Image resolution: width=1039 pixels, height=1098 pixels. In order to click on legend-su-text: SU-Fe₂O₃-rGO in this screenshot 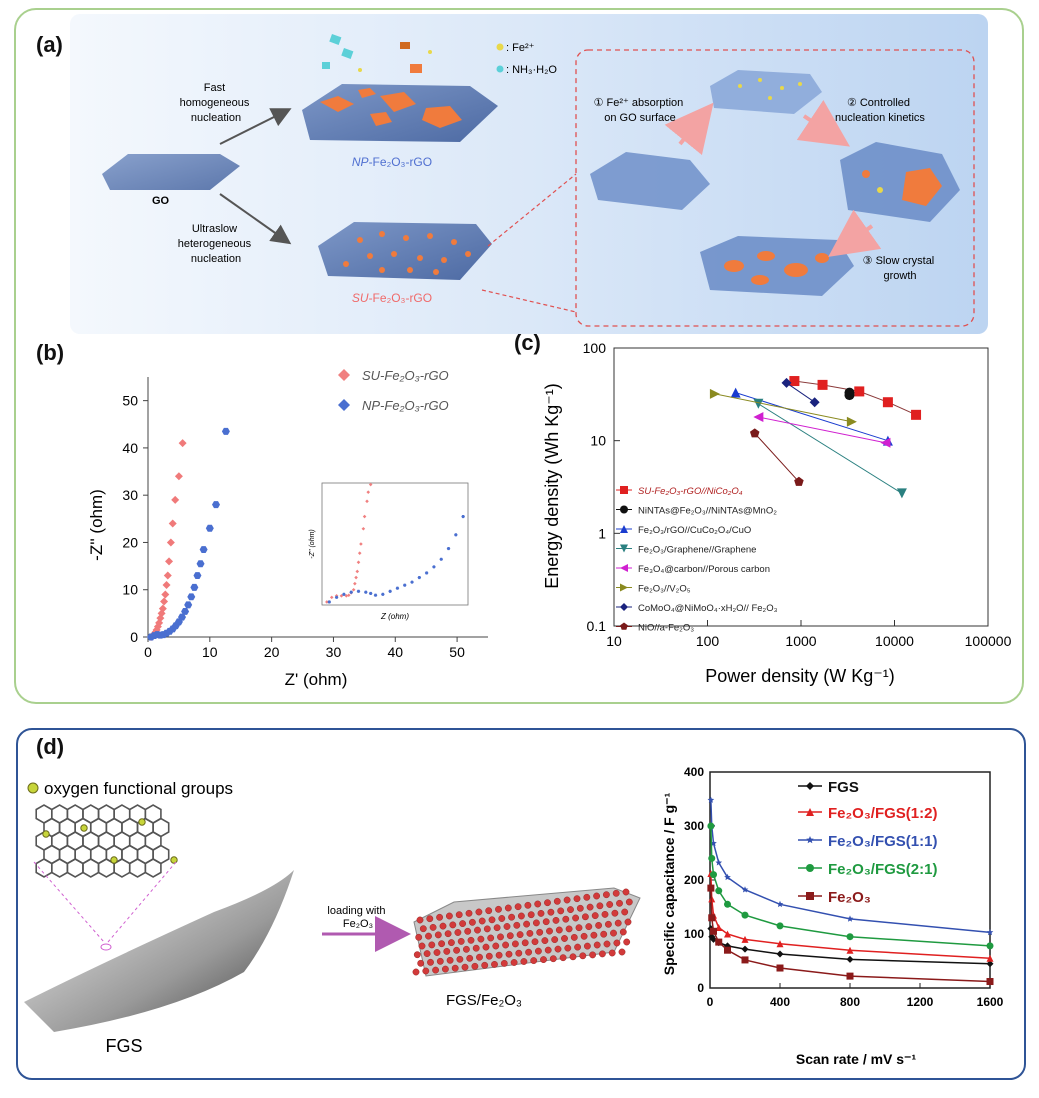, I will do `click(405, 375)`.